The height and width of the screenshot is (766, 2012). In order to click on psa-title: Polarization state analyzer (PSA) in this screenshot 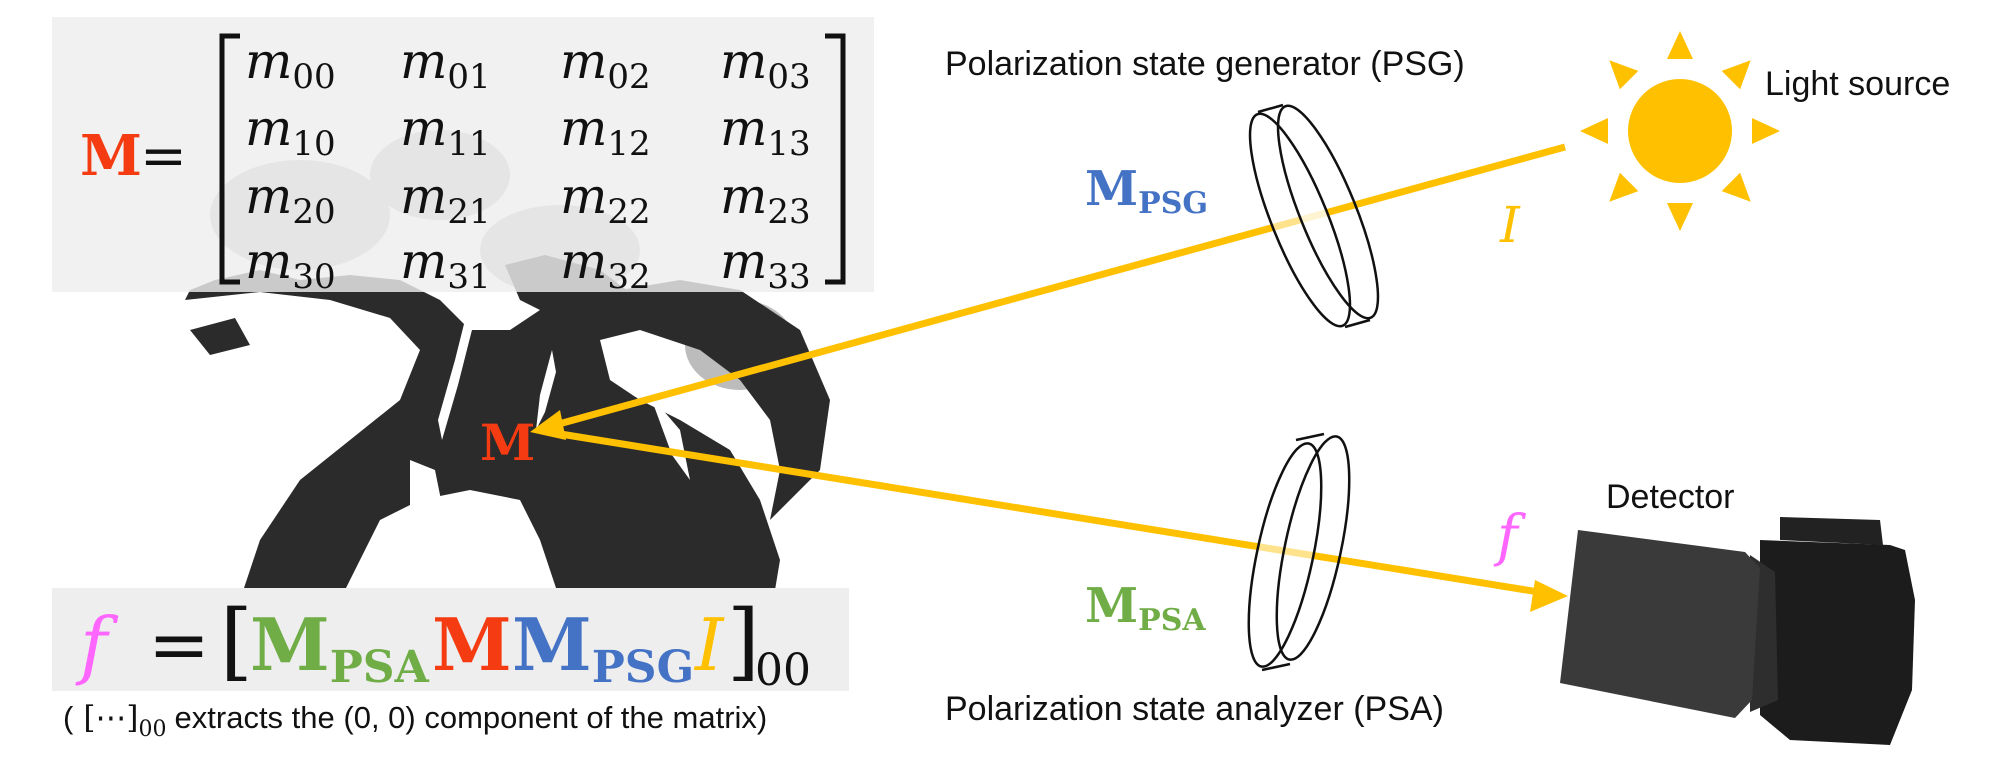, I will do `click(1194, 709)`.